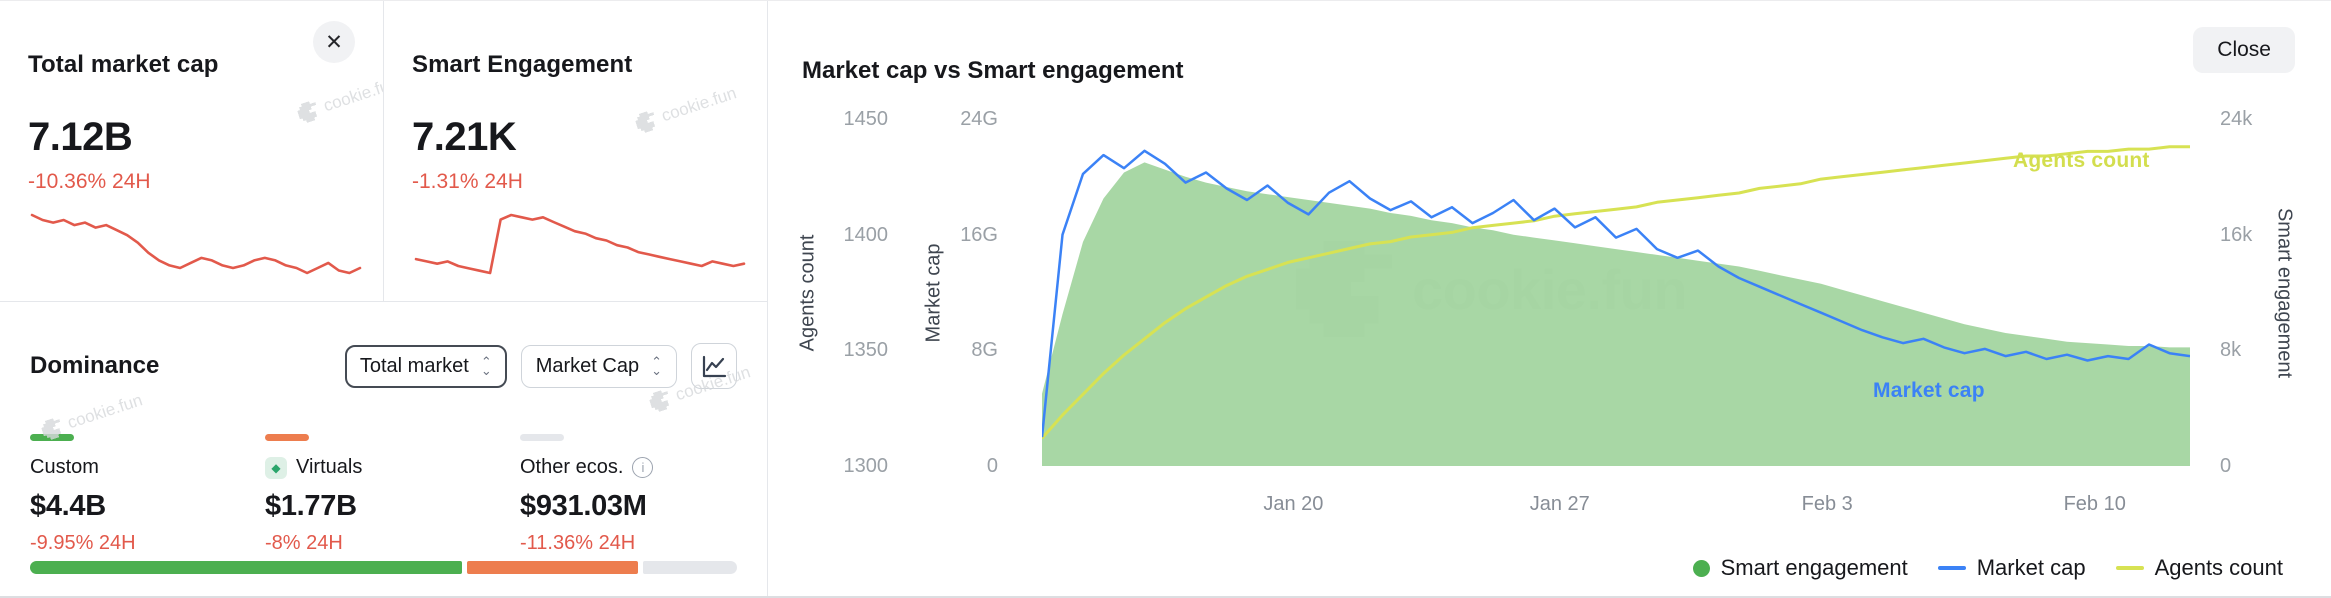 Image resolution: width=2331 pixels, height=598 pixels. I want to click on x-axis-tick: Feb 10, so click(2094, 504).